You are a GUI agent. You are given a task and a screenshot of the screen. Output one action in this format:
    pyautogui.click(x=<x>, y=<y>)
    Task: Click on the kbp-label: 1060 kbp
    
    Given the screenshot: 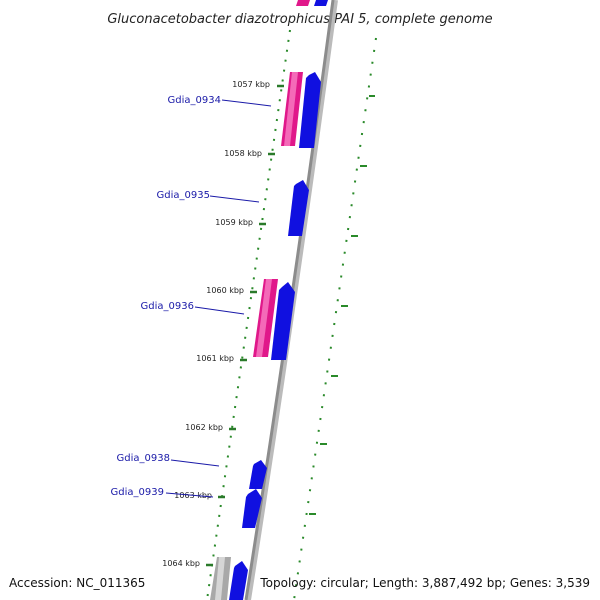 What is the action you would take?
    pyautogui.click(x=225, y=290)
    